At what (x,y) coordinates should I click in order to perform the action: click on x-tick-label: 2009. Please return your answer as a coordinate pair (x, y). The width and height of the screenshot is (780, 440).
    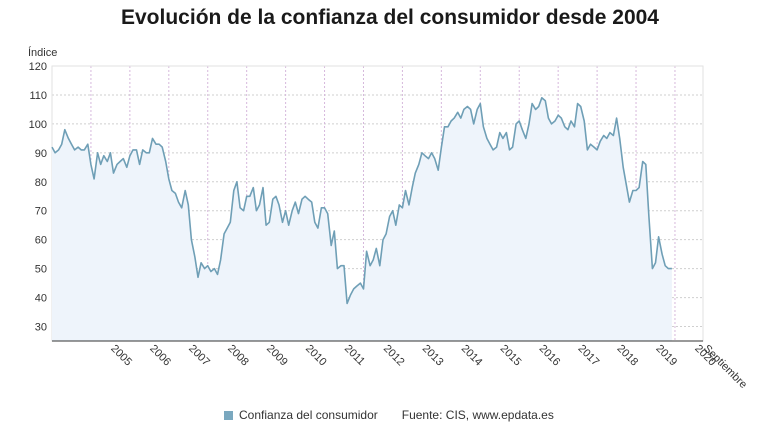
    Looking at the image, I should click on (277, 356).